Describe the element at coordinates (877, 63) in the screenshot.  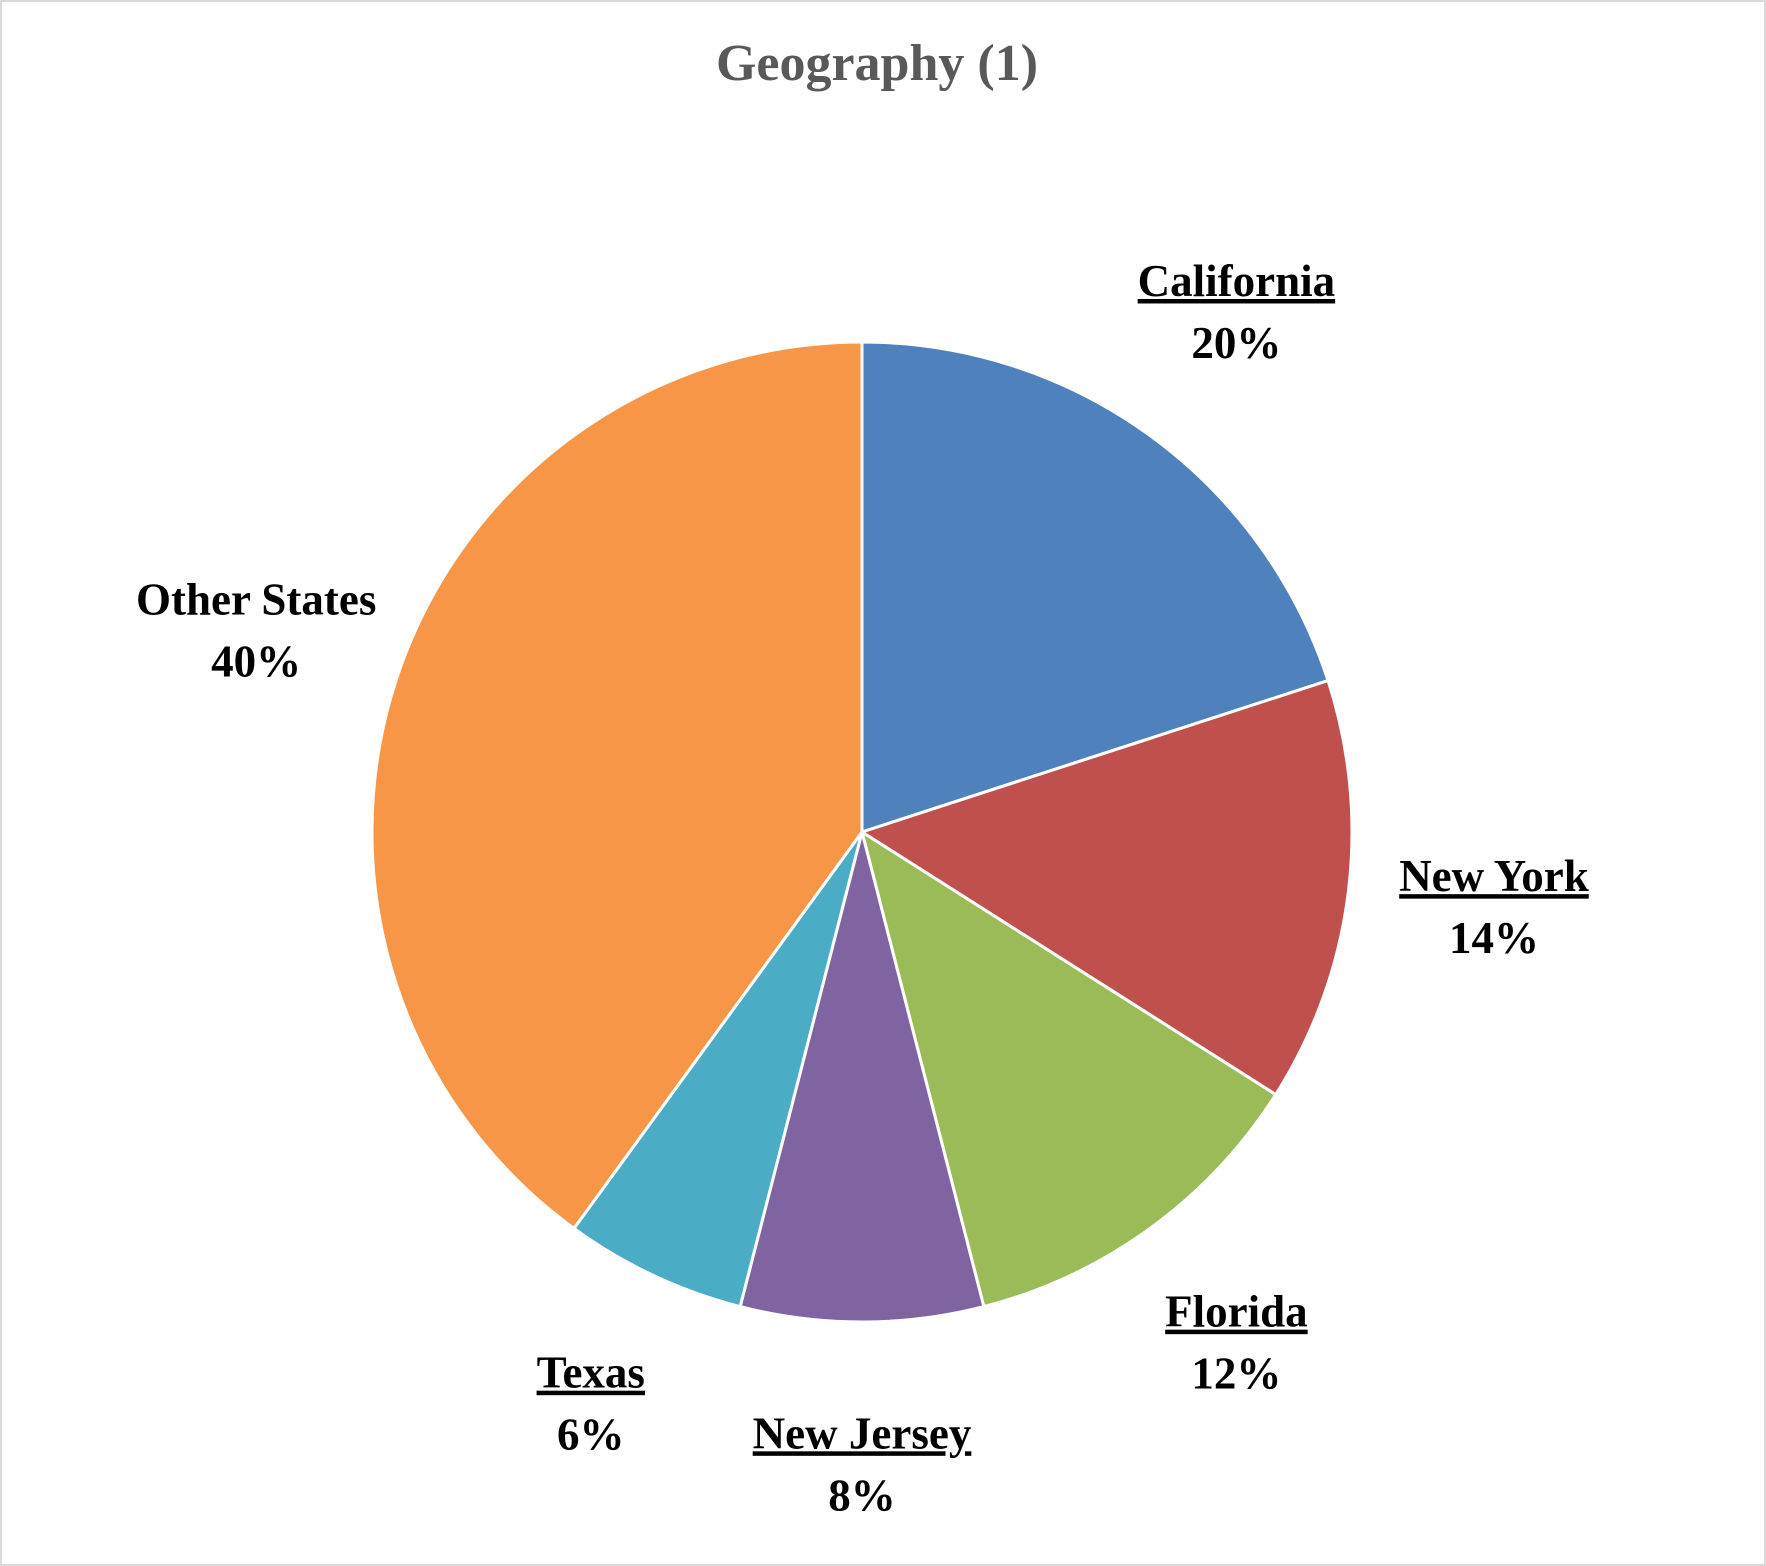
I see `chart-title: Geography (1)` at that location.